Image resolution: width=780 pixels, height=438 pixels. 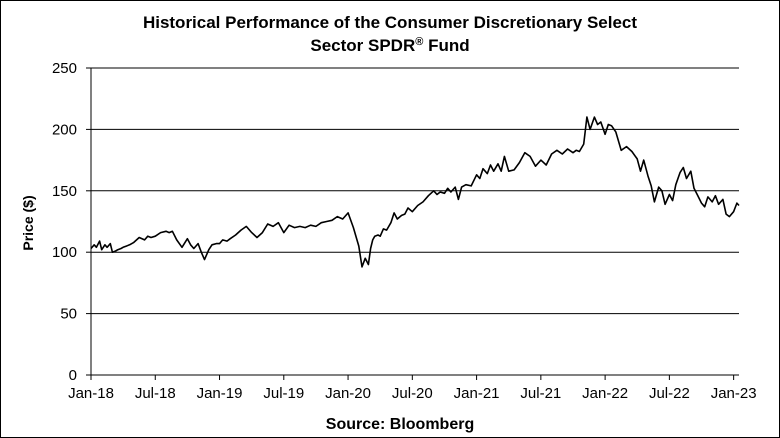 What do you see at coordinates (348, 393) in the screenshot?
I see `x-tick-label-jan-20: Jan-20` at bounding box center [348, 393].